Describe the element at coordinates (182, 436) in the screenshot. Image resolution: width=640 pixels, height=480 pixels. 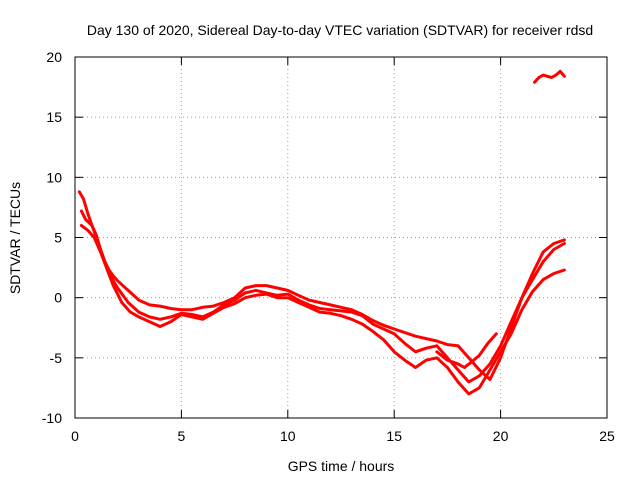
I see `x-tick-label: 5` at that location.